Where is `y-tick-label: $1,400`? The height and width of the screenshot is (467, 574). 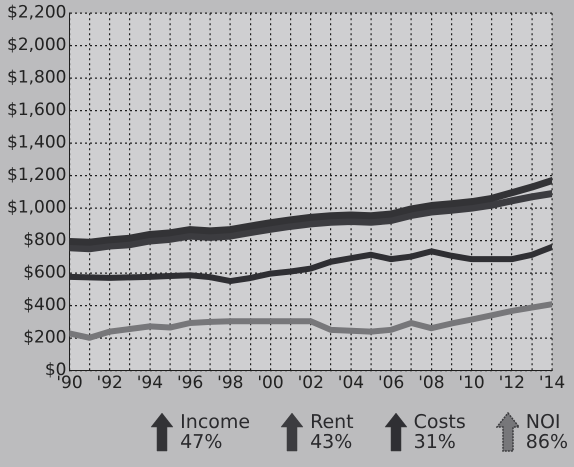 y-tick-label: $1,400 is located at coordinates (36, 142).